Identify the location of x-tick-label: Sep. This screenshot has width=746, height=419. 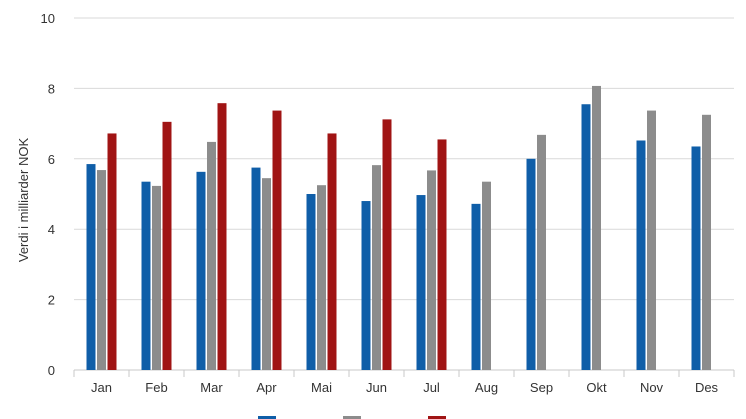
(541, 387).